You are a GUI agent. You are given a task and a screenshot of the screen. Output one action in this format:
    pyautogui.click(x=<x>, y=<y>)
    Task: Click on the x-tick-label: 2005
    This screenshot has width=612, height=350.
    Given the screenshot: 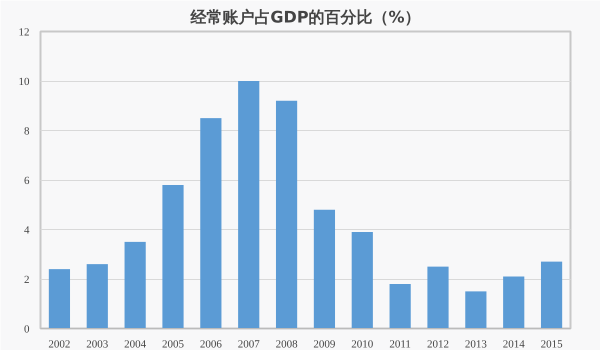 What is the action you would take?
    pyautogui.click(x=173, y=344)
    